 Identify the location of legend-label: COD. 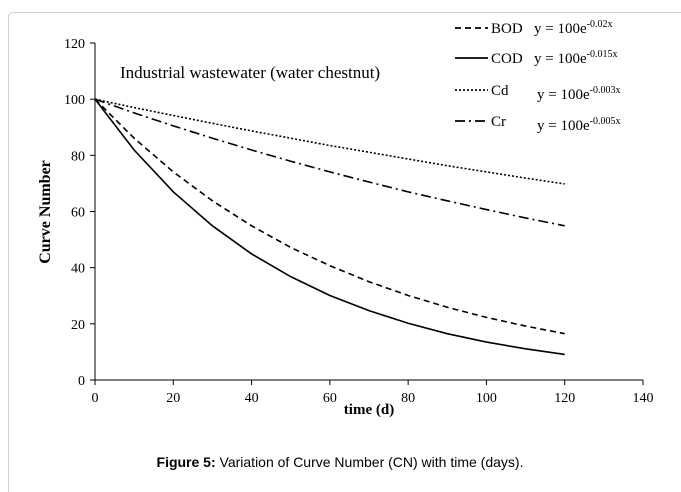
(507, 59).